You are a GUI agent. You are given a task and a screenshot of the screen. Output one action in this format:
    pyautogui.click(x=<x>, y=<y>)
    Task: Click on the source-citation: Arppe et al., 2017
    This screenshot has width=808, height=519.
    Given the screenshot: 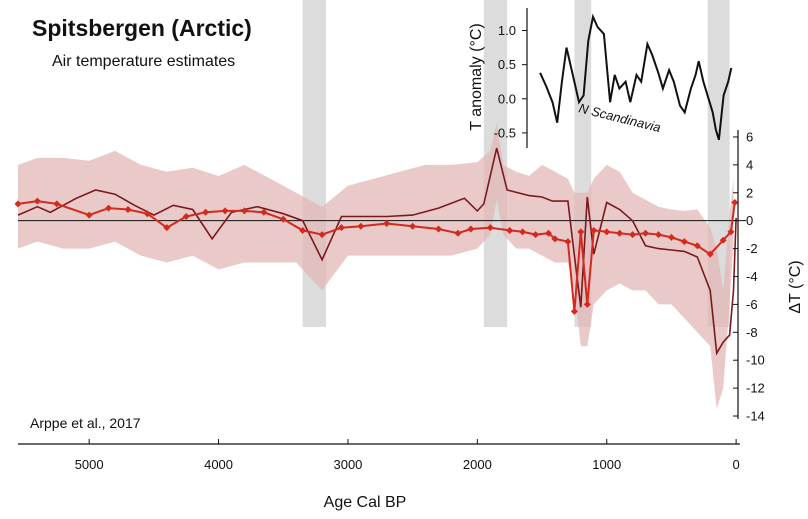 What is the action you would take?
    pyautogui.click(x=85, y=423)
    